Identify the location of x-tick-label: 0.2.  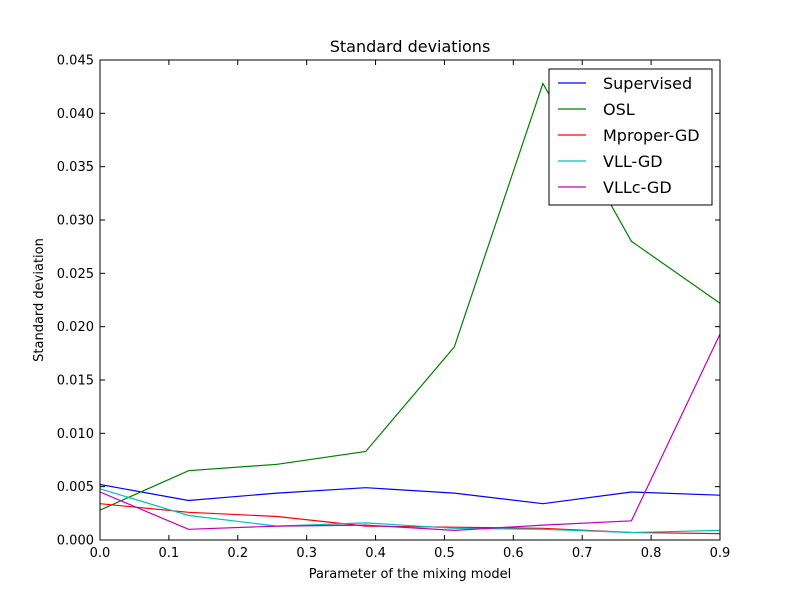
(237, 553).